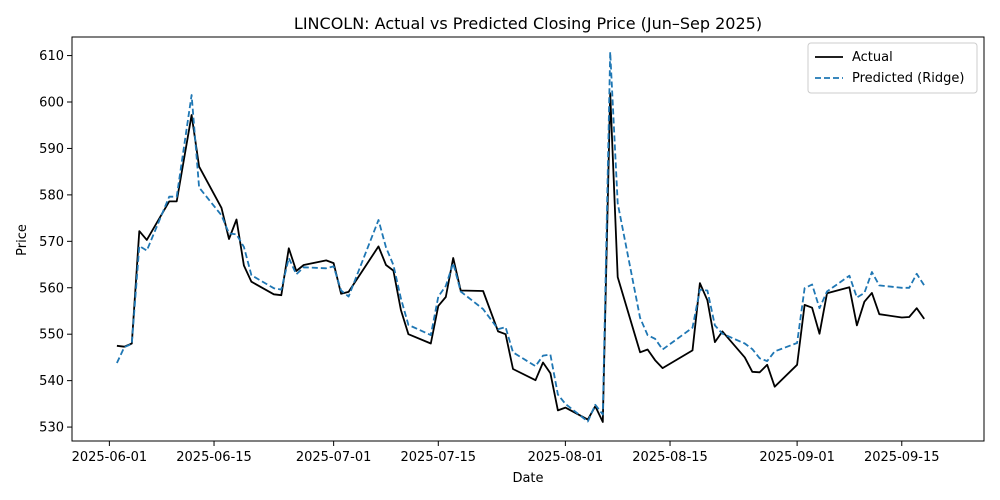 The width and height of the screenshot is (1000, 500). I want to click on y-tick-label: 590, so click(51, 149).